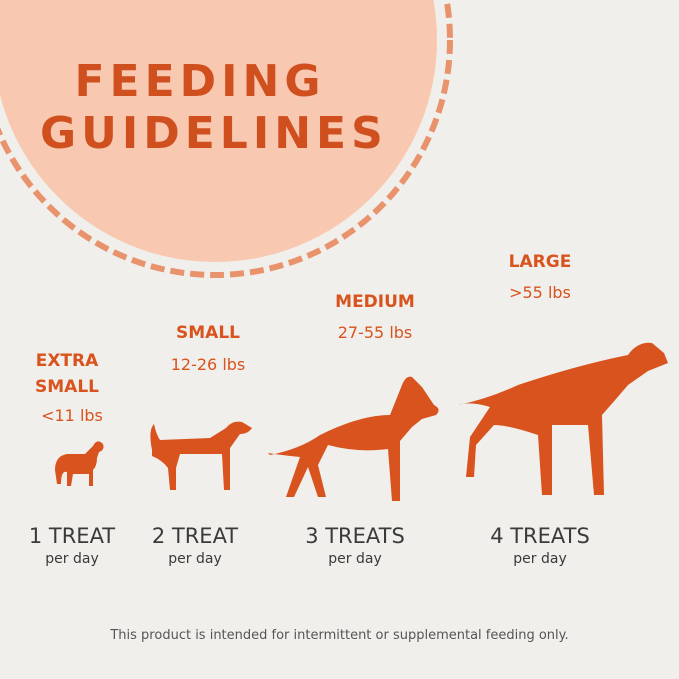  What do you see at coordinates (79, 463) in the screenshot?
I see `dog-extra-small` at bounding box center [79, 463].